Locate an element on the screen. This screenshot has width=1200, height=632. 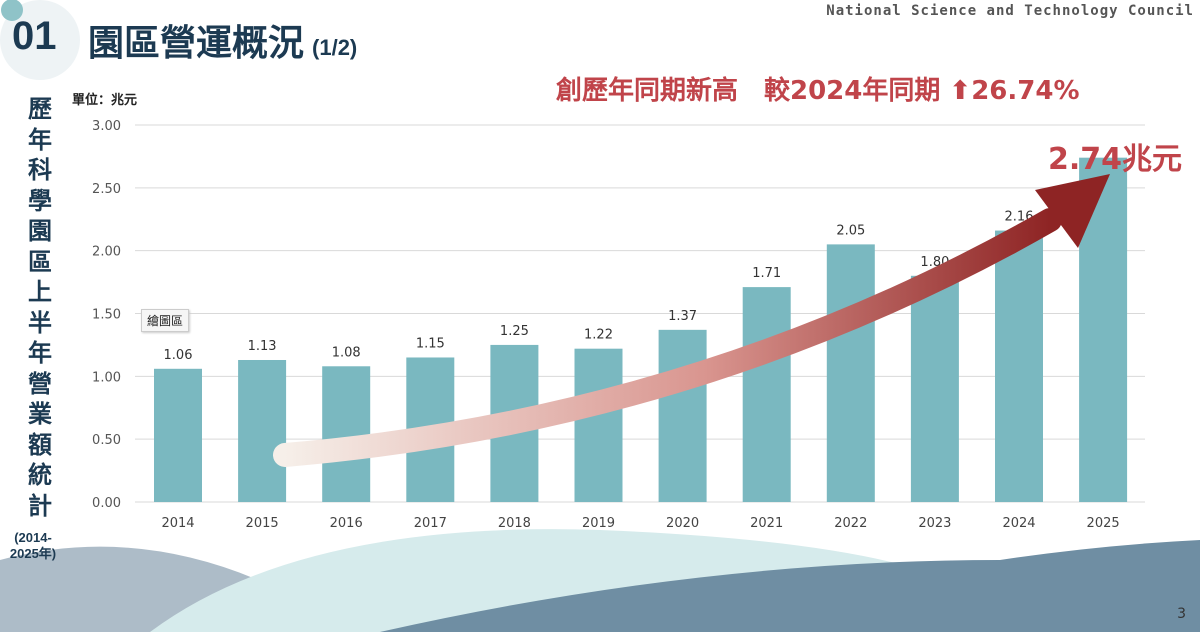
highlight-value: 2.74兆元 is located at coordinates (1115, 159).